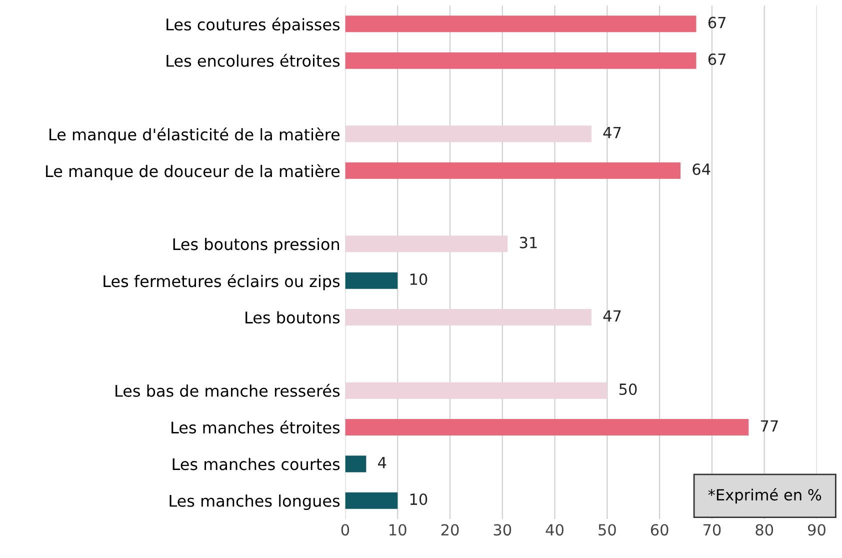  Describe the element at coordinates (195, 136) in the screenshot. I see `y-tick-label: Le manque d'élasticité de la matière` at that location.